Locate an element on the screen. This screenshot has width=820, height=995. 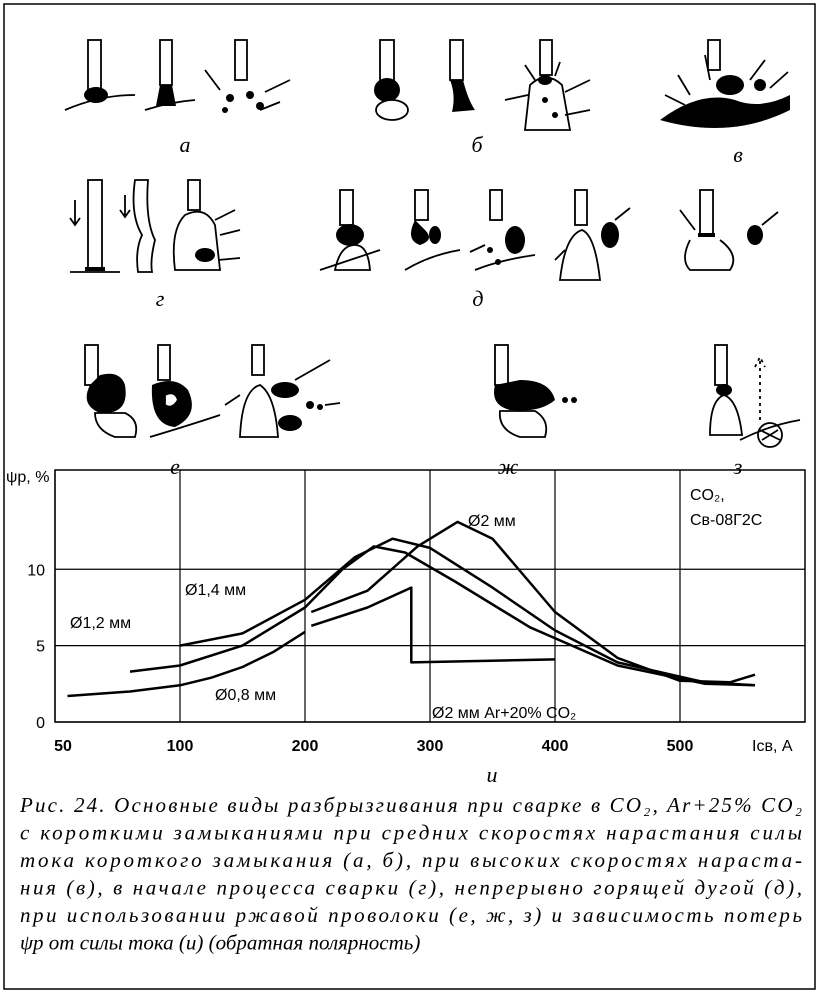
x-tick-label: 400 is located at coordinates (555, 746).